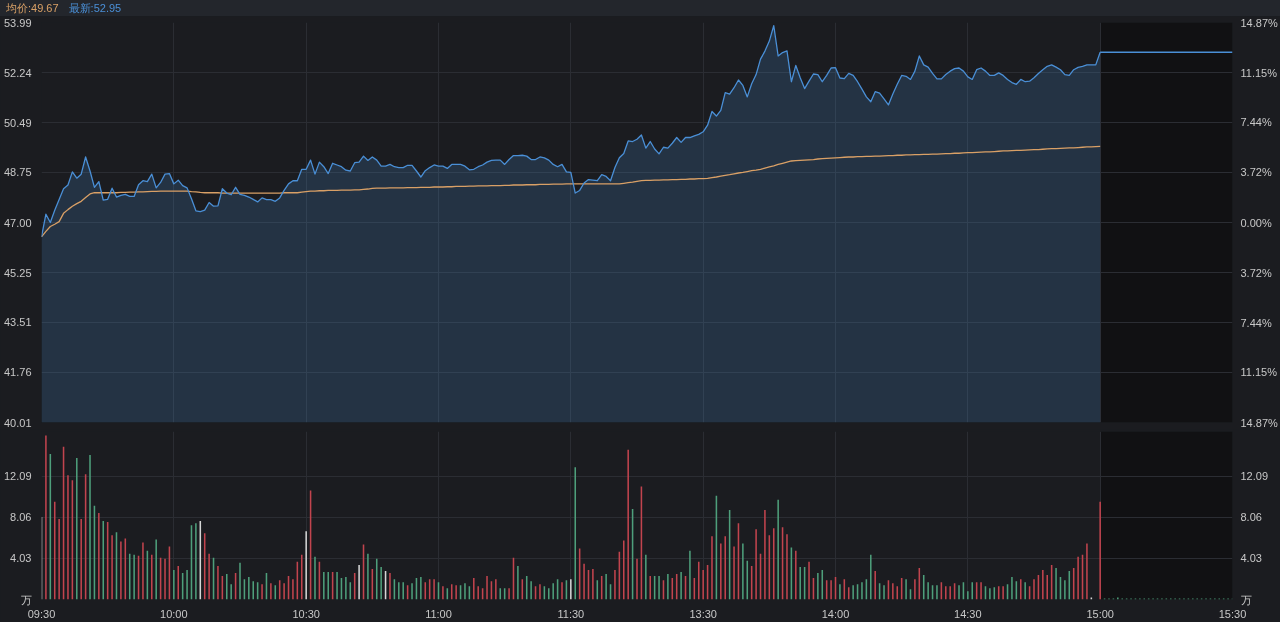 This screenshot has height=622, width=1280. I want to click on y-tick-label: 41.76, so click(17, 372).